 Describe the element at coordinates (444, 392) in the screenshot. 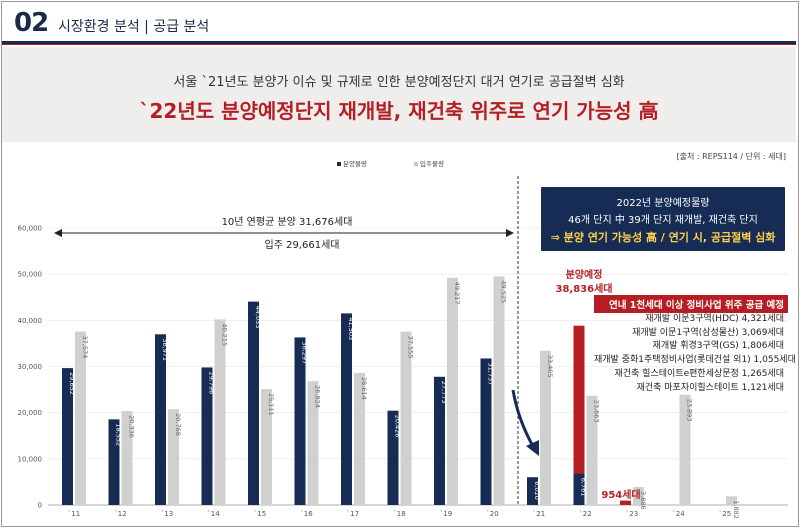

I see `bar-supply-label: 27,773` at that location.